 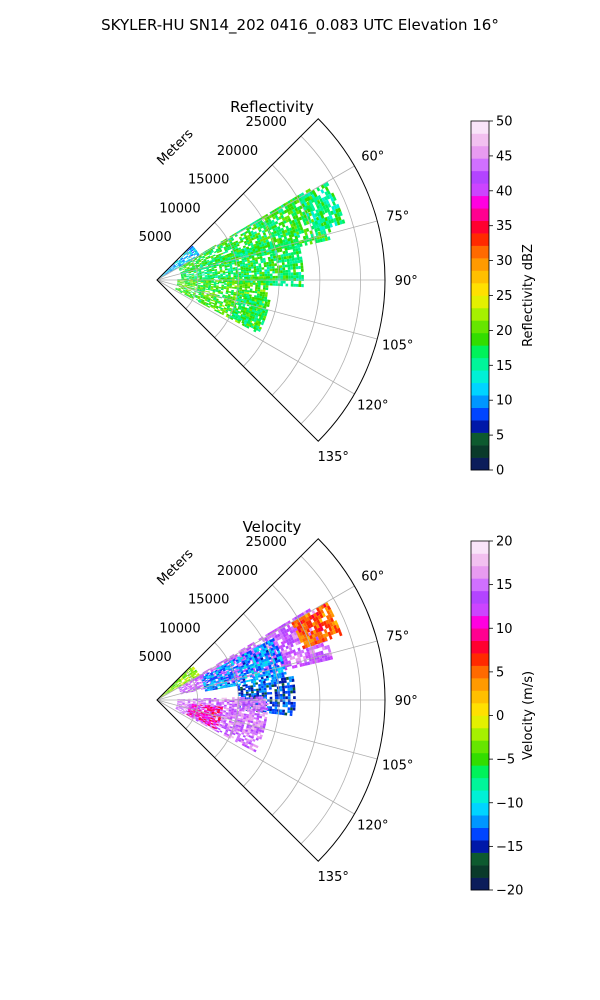 What do you see at coordinates (480, 747) in the screenshot?
I see `colorbar-swatch` at bounding box center [480, 747].